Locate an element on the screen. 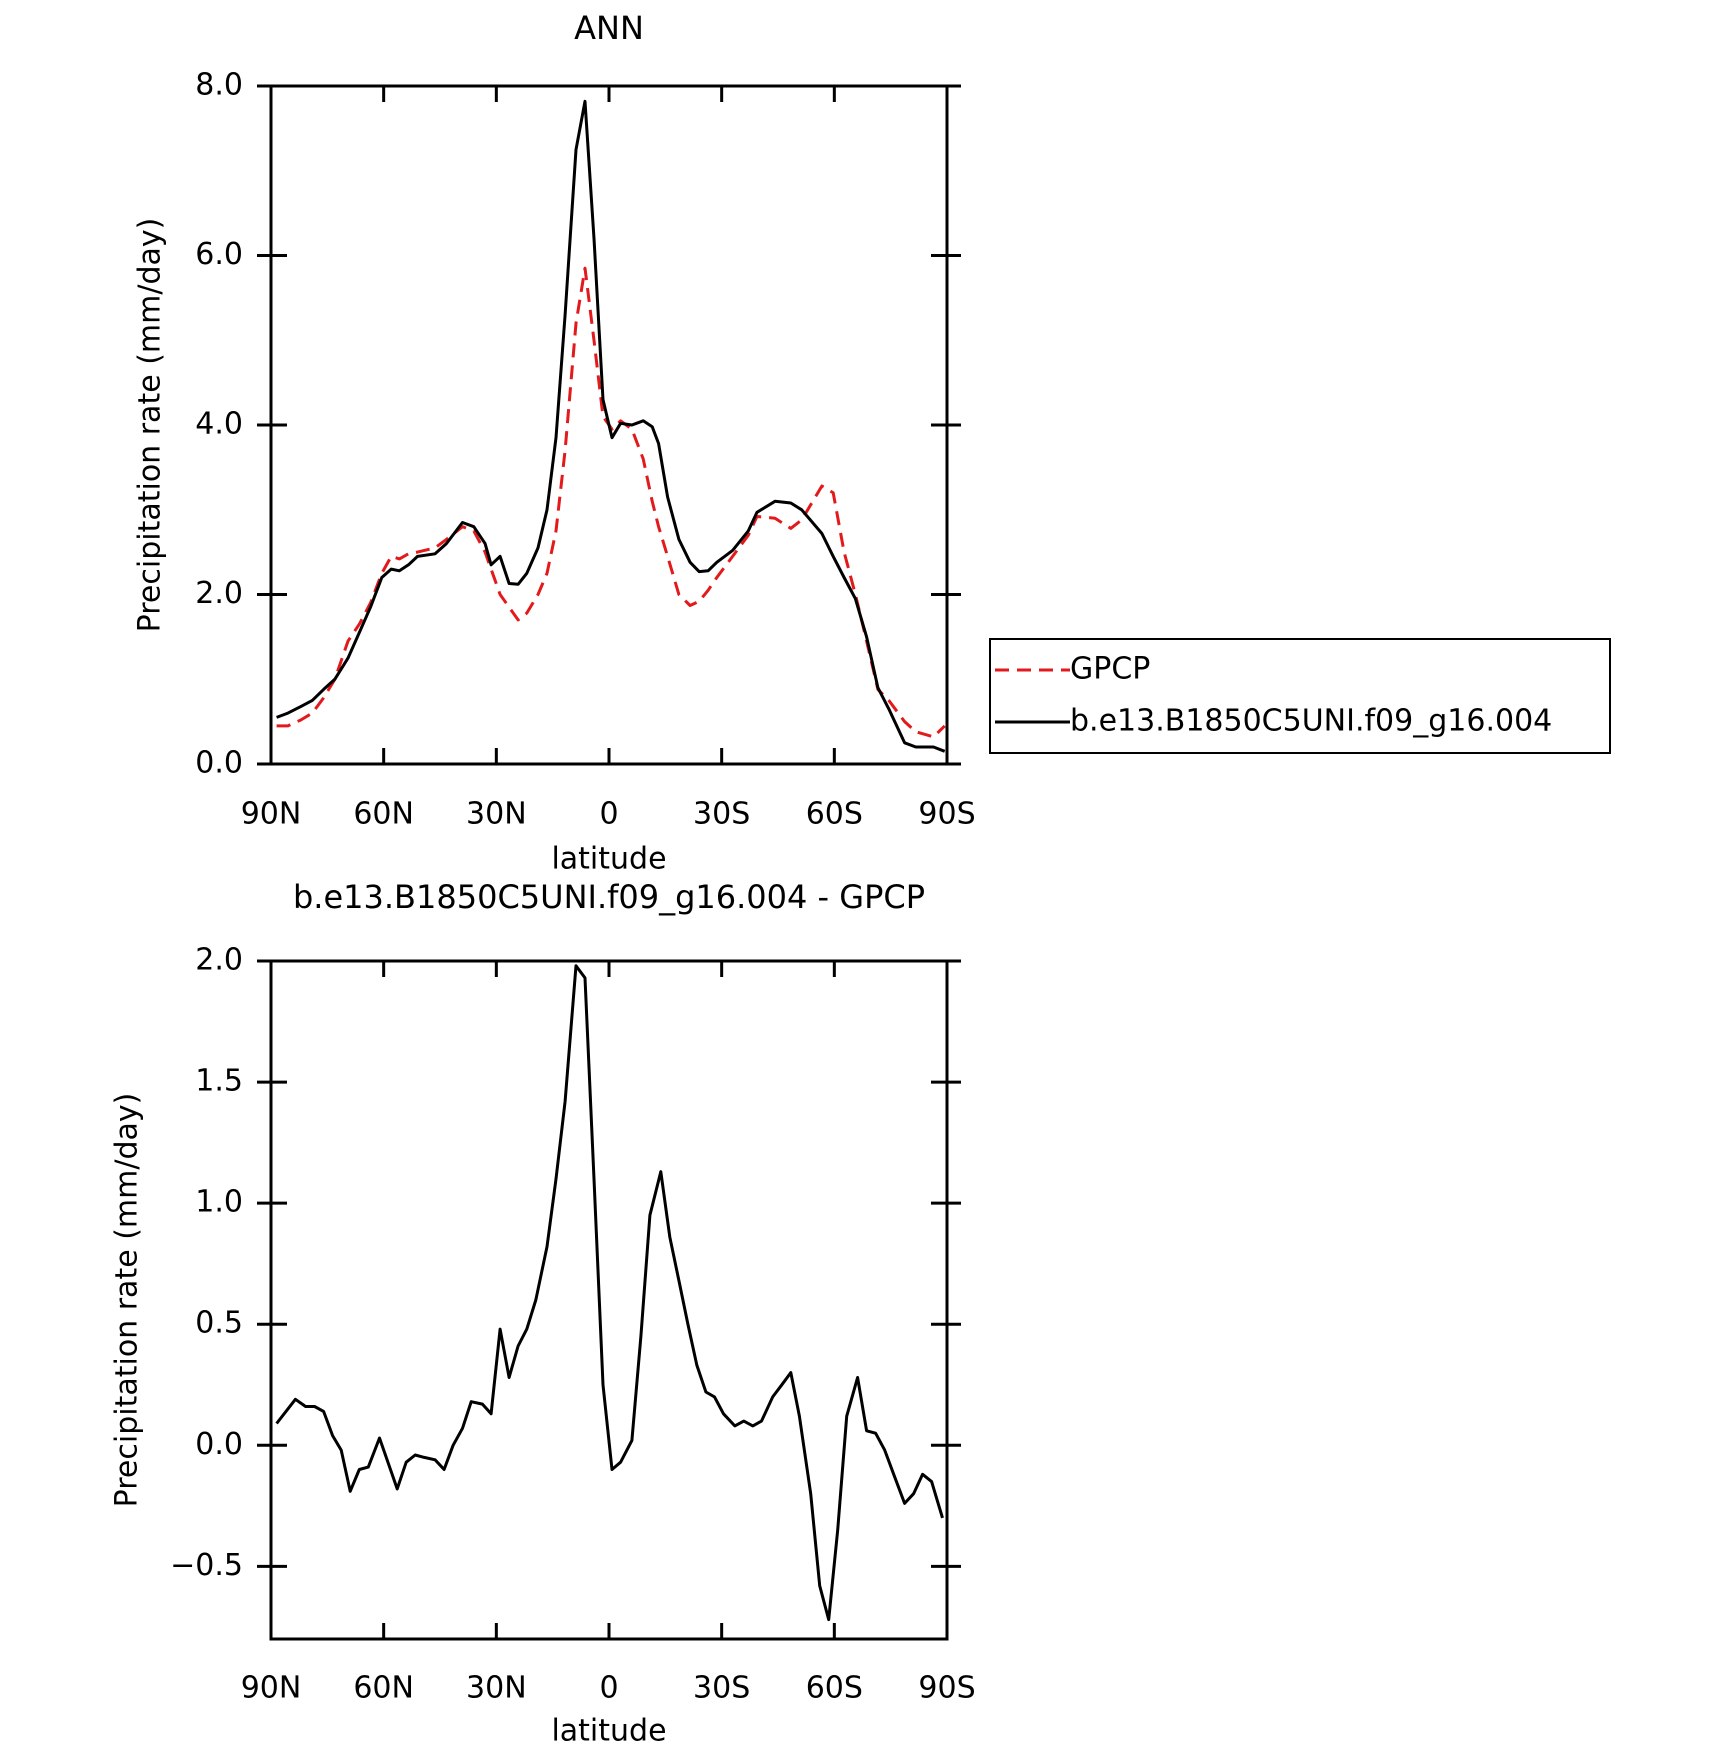 The image size is (1710, 1745). chart-title: b.e13.B1850C5UNI.f09_g16.004 - GPCP is located at coordinates (609, 897).